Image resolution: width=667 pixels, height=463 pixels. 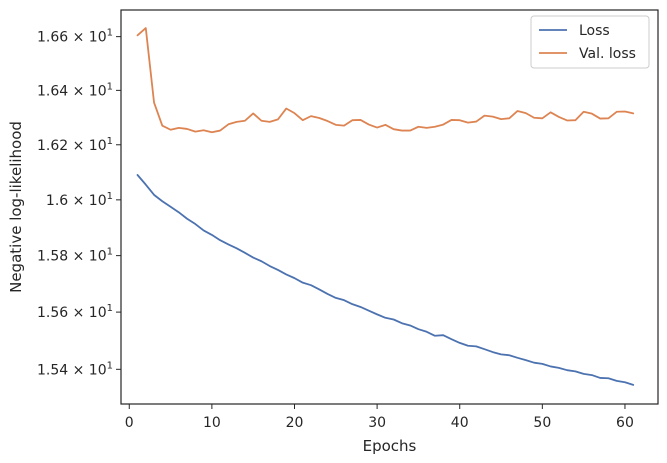 I want to click on x-tick-label: 60, so click(x=625, y=423).